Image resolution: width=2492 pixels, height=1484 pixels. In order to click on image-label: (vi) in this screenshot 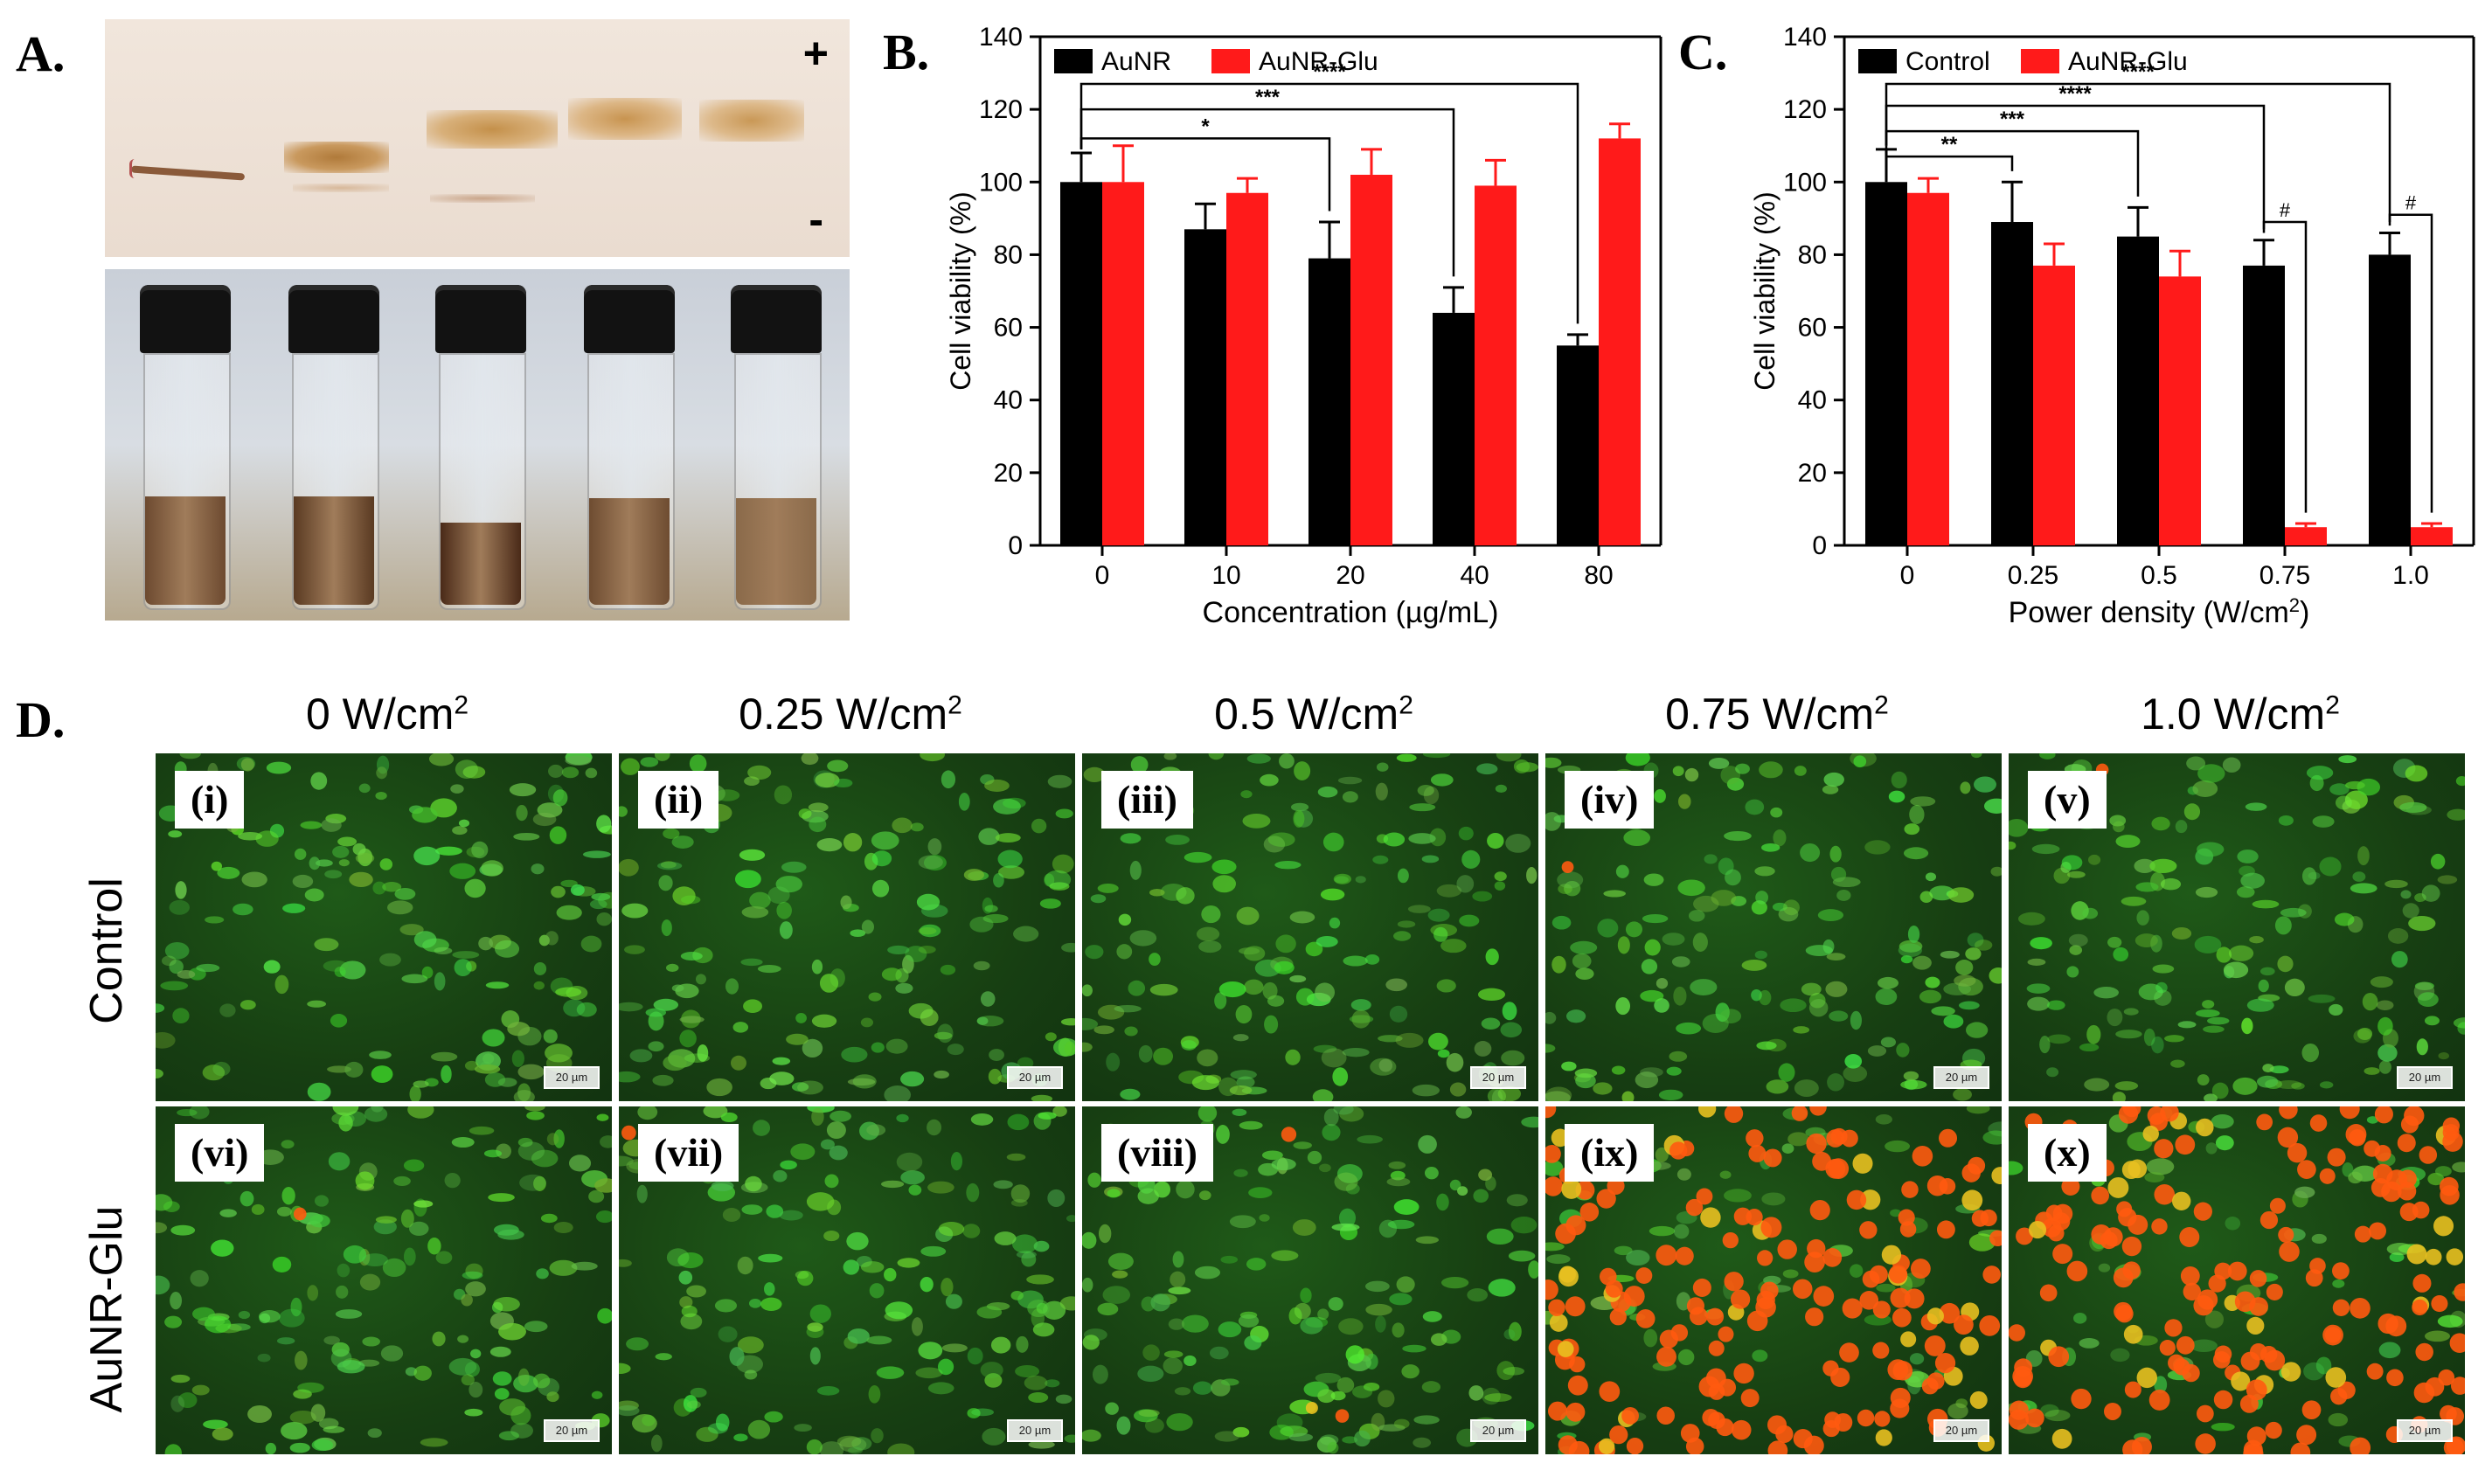, I will do `click(220, 1153)`.